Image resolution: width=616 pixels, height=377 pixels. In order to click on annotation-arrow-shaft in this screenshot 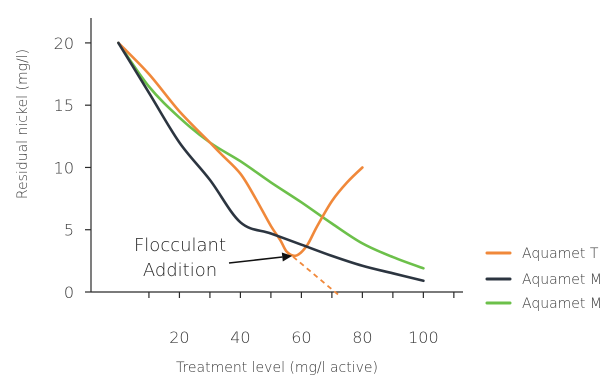, I will do `click(255, 260)`.